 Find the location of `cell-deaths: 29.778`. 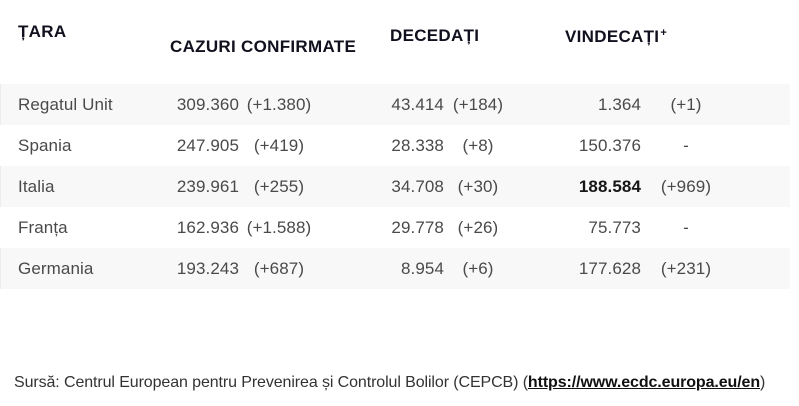

cell-deaths: 29.778 is located at coordinates (417, 227).